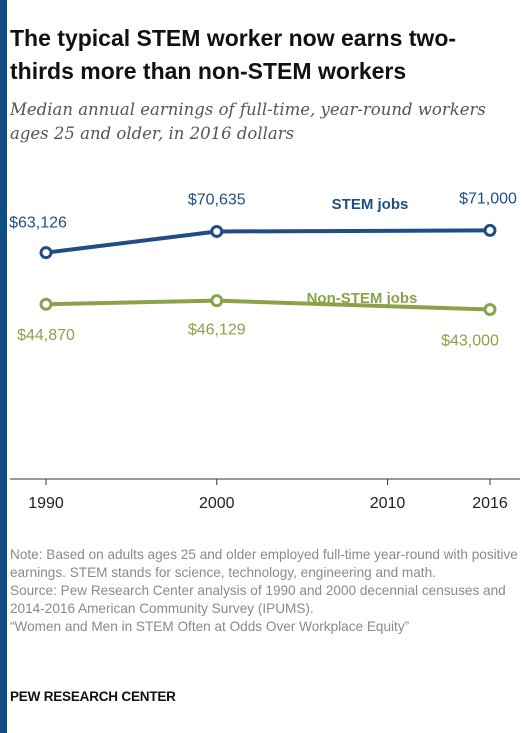 The width and height of the screenshot is (524, 733). What do you see at coordinates (217, 301) in the screenshot?
I see `data-point-nonstem-2000` at bounding box center [217, 301].